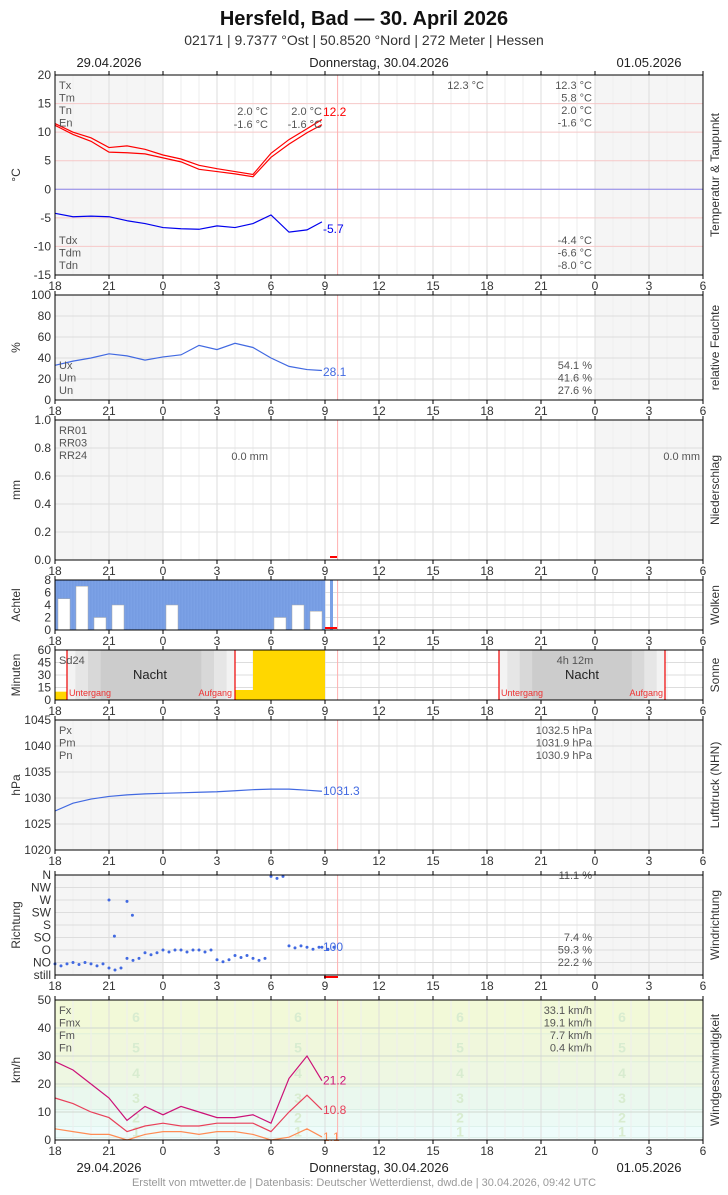 Image resolution: width=728 pixels, height=1195 pixels. What do you see at coordinates (252, 112) in the screenshot?
I see `day1-tn: 2.0 °C` at bounding box center [252, 112].